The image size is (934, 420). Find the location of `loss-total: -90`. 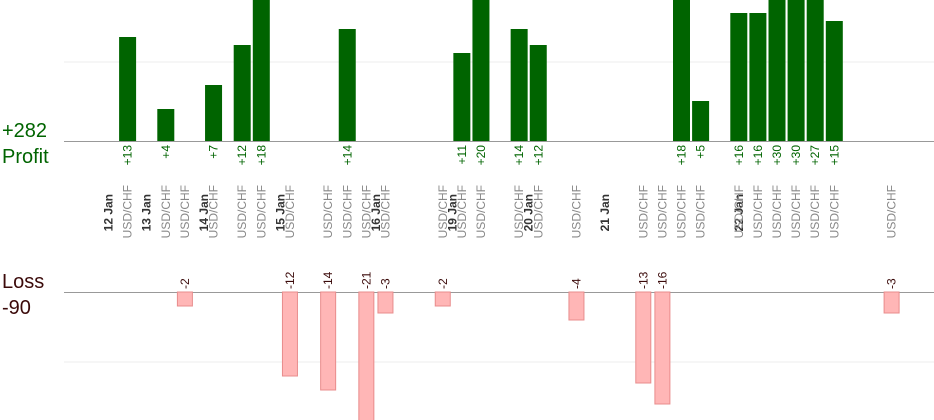

loss-total: -90 is located at coordinates (16, 308).